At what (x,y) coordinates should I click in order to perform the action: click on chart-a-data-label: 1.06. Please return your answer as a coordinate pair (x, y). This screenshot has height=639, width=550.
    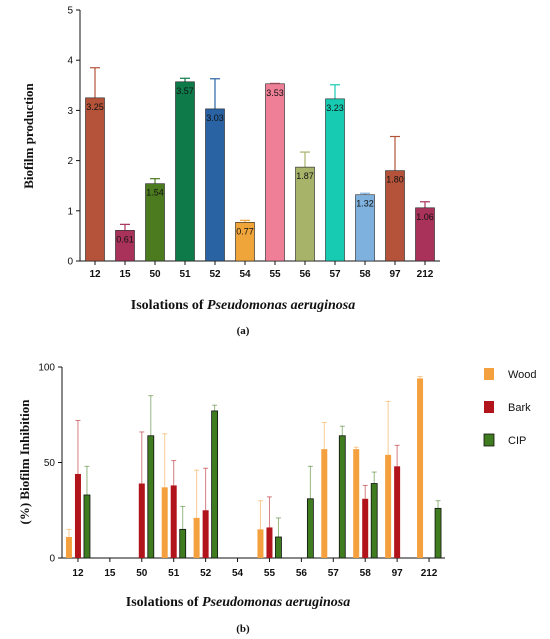
    Looking at the image, I should click on (425, 217).